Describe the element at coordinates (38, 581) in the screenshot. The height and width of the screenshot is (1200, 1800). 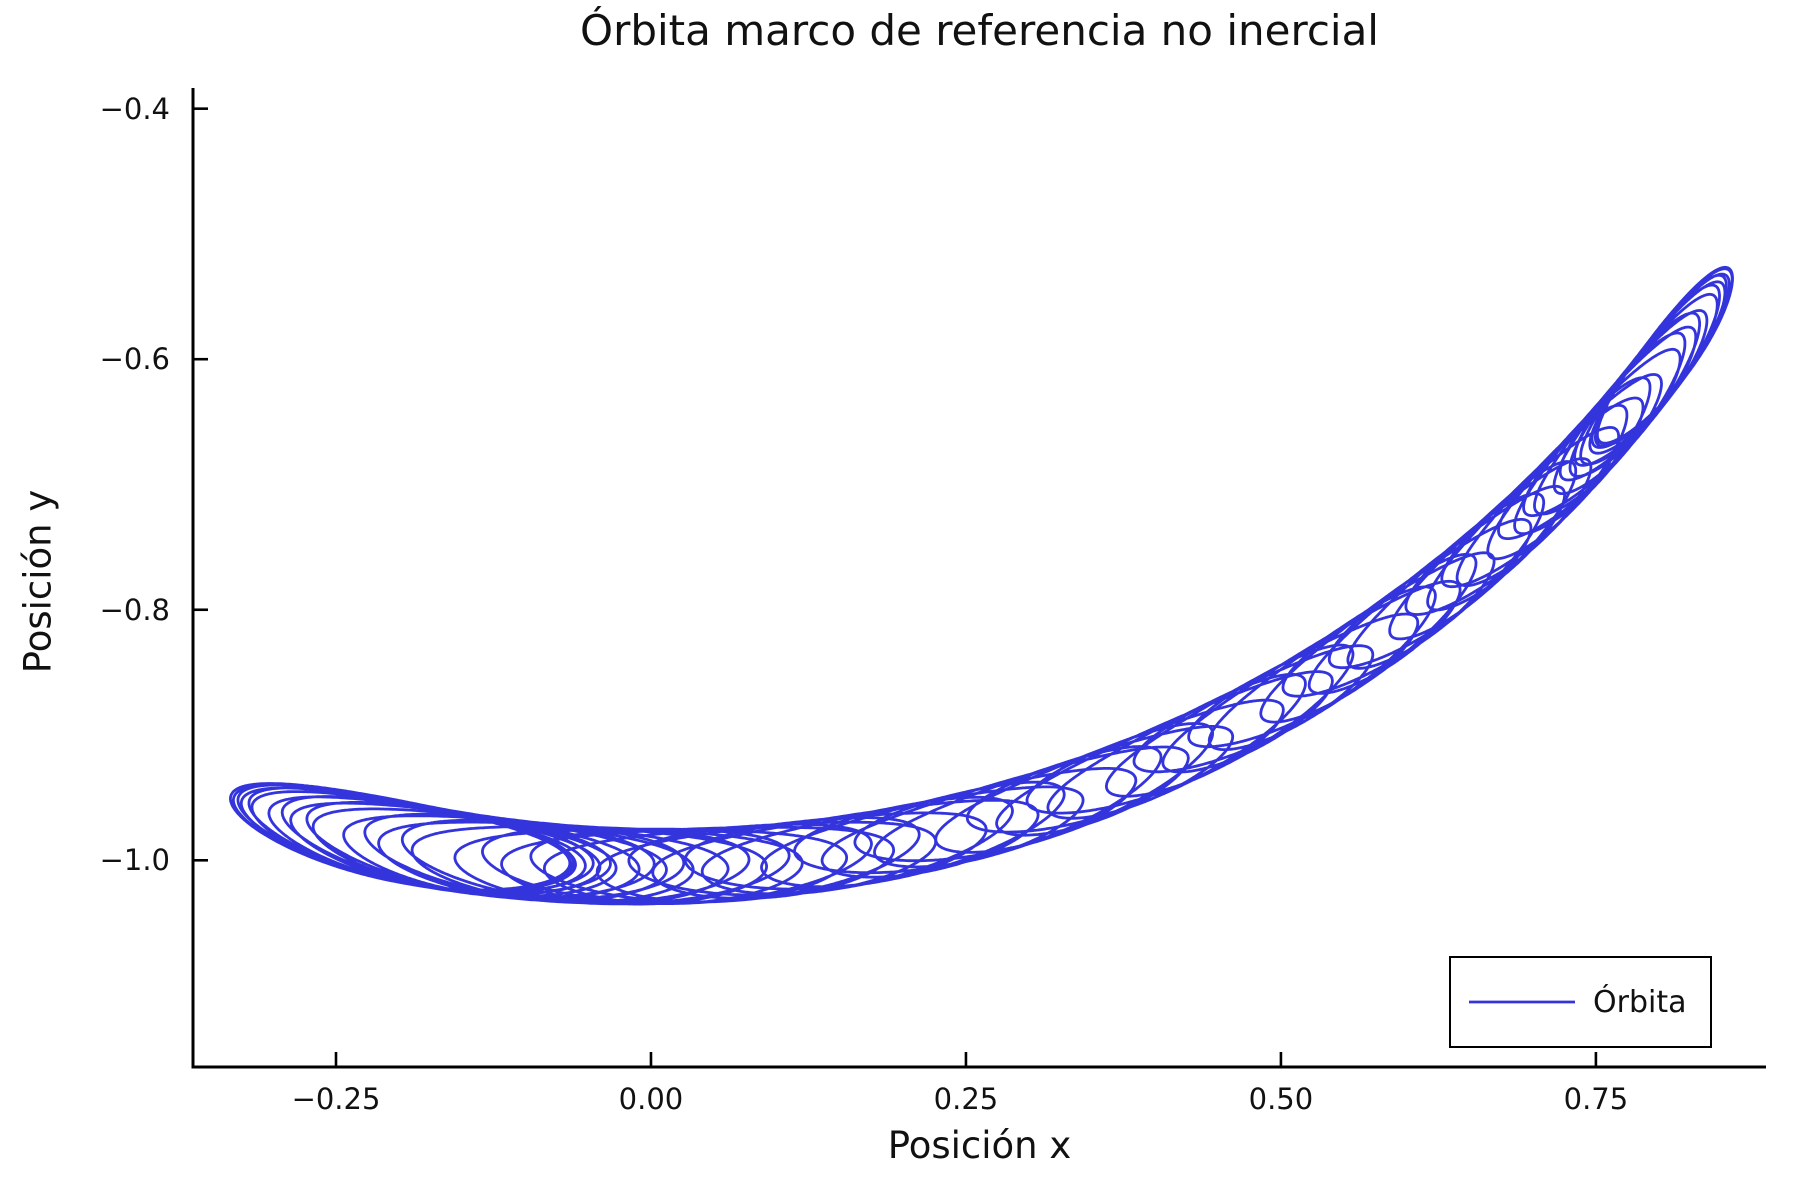
I see `y-axis-label: Posición y` at that location.